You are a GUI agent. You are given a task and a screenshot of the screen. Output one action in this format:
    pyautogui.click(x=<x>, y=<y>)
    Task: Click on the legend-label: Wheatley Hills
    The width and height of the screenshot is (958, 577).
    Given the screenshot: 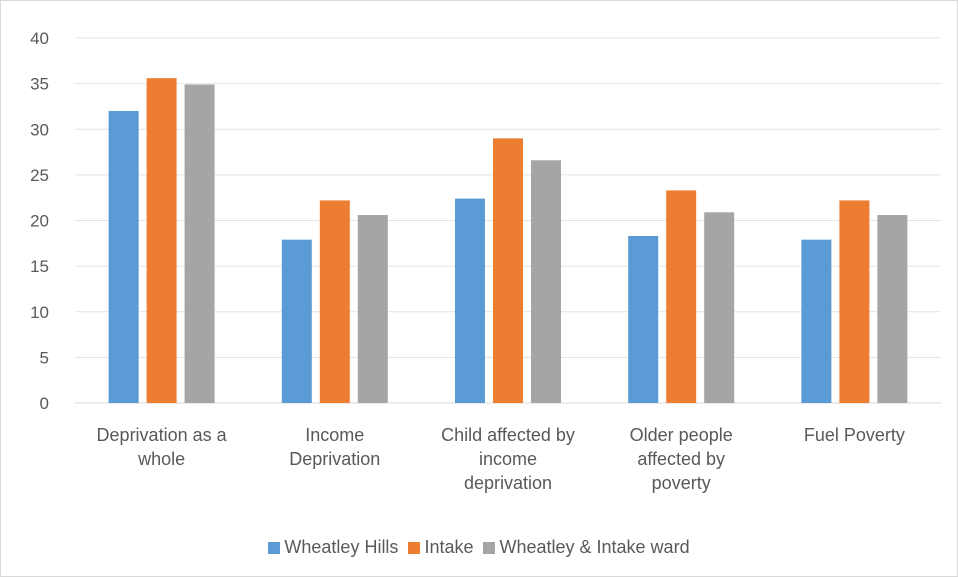 What is the action you would take?
    pyautogui.click(x=341, y=547)
    